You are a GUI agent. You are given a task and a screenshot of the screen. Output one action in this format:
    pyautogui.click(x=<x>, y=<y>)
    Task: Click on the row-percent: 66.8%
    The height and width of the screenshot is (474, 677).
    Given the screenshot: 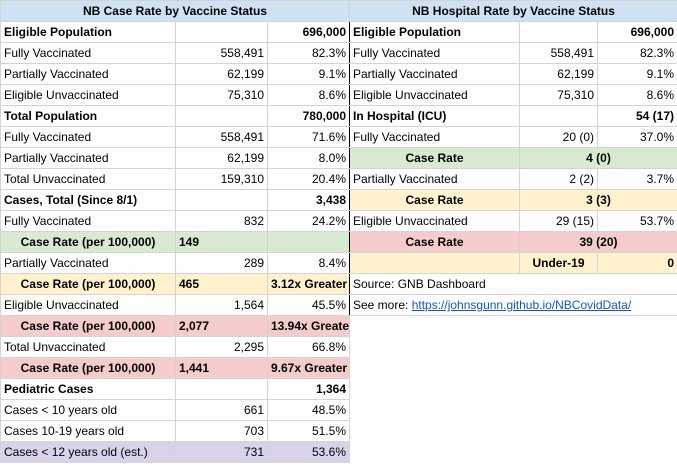 What is the action you would take?
    pyautogui.click(x=308, y=347)
    